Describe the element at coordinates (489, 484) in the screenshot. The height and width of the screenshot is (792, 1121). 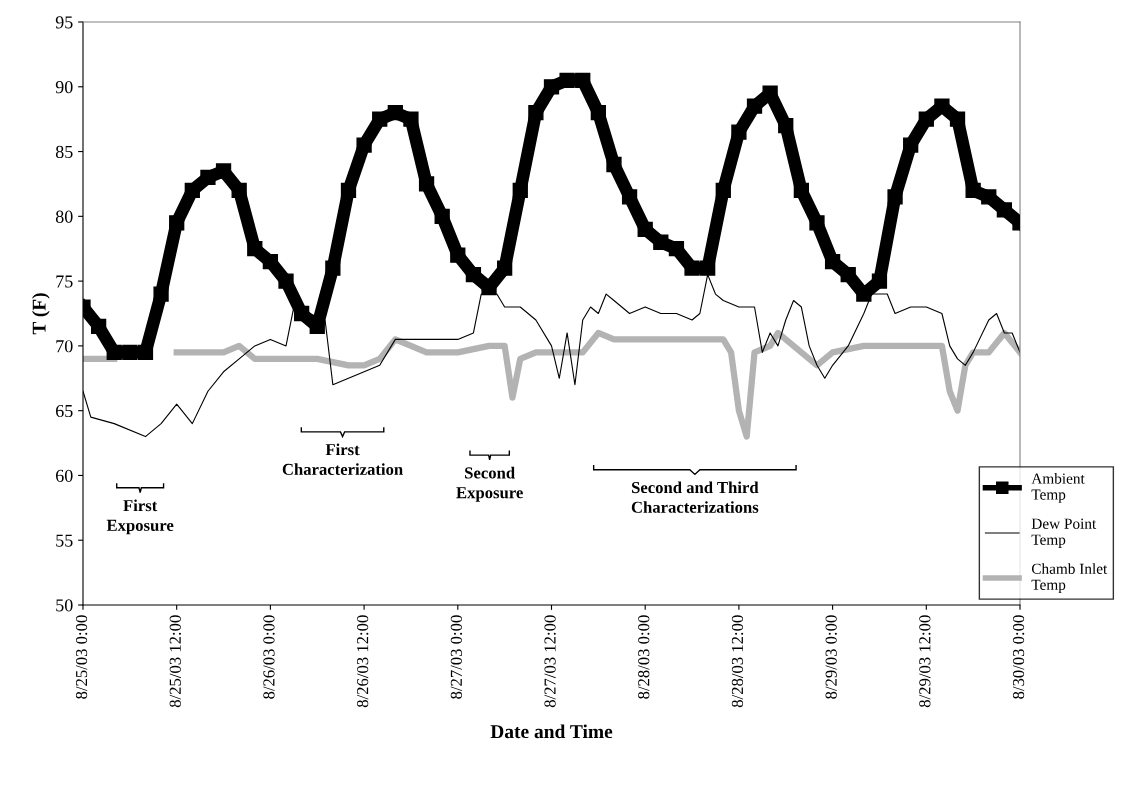
I see `annotation: Second Exposure` at that location.